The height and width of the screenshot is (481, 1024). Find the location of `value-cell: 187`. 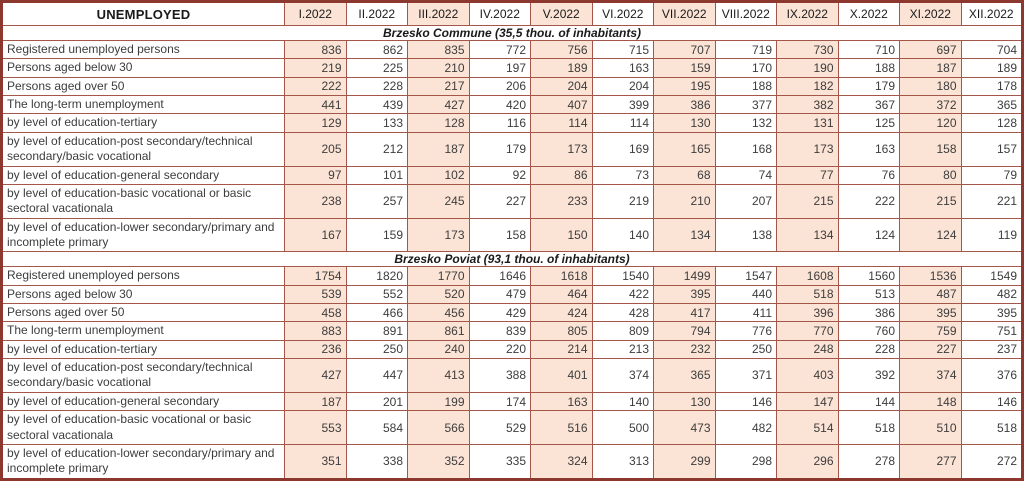

value-cell: 187 is located at coordinates (315, 401).